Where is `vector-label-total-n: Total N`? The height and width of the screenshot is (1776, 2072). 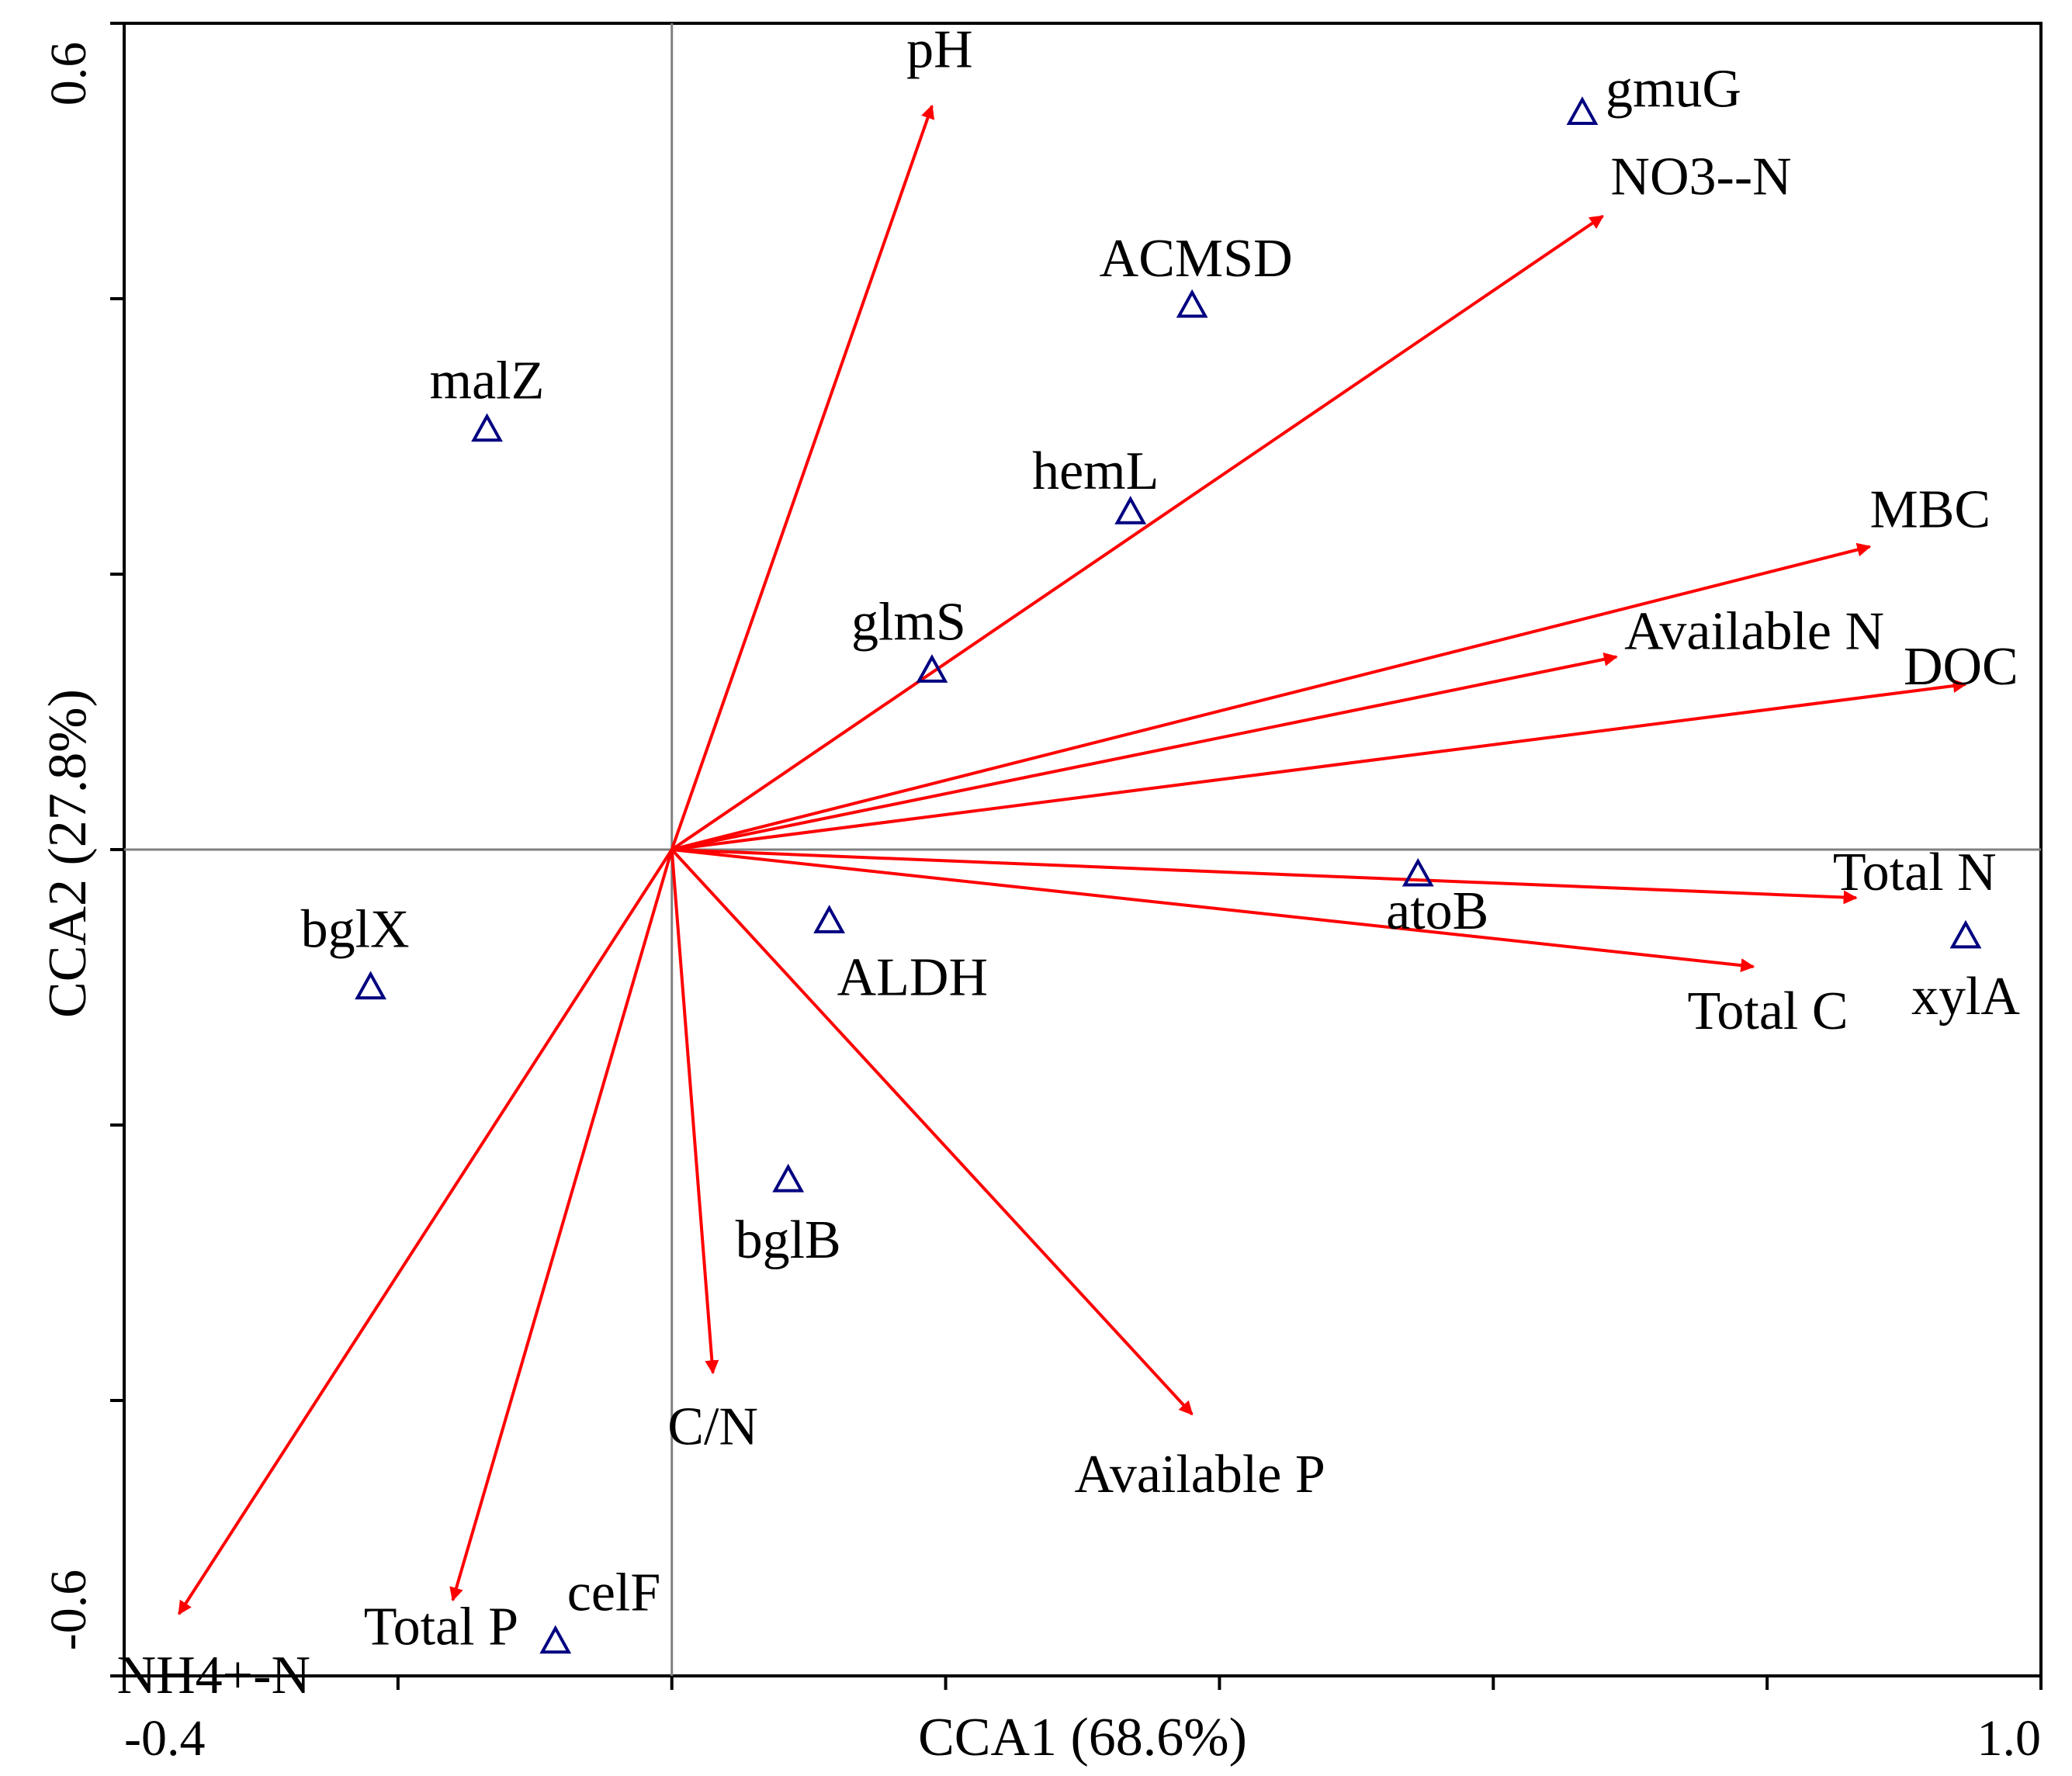 vector-label-total-n: Total N is located at coordinates (1915, 872).